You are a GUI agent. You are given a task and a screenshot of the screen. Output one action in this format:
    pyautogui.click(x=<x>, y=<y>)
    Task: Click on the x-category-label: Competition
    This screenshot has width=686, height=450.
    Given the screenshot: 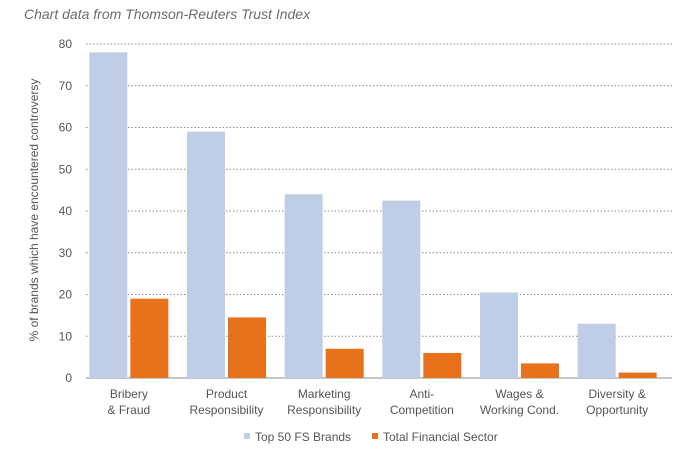 What is the action you would take?
    pyautogui.click(x=422, y=410)
    